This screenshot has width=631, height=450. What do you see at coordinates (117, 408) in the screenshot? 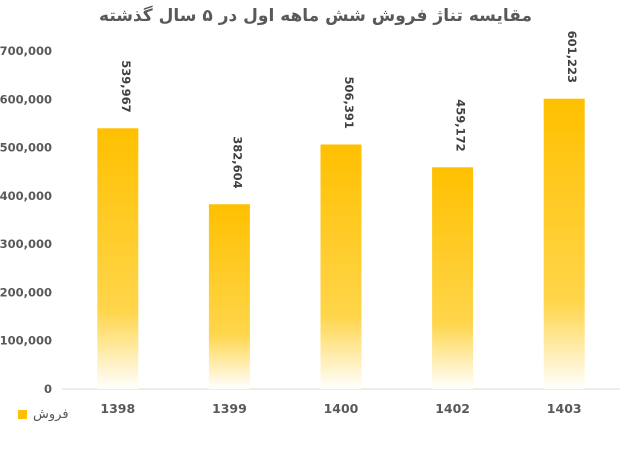
I see `x-tick-label: 1398` at bounding box center [117, 408].